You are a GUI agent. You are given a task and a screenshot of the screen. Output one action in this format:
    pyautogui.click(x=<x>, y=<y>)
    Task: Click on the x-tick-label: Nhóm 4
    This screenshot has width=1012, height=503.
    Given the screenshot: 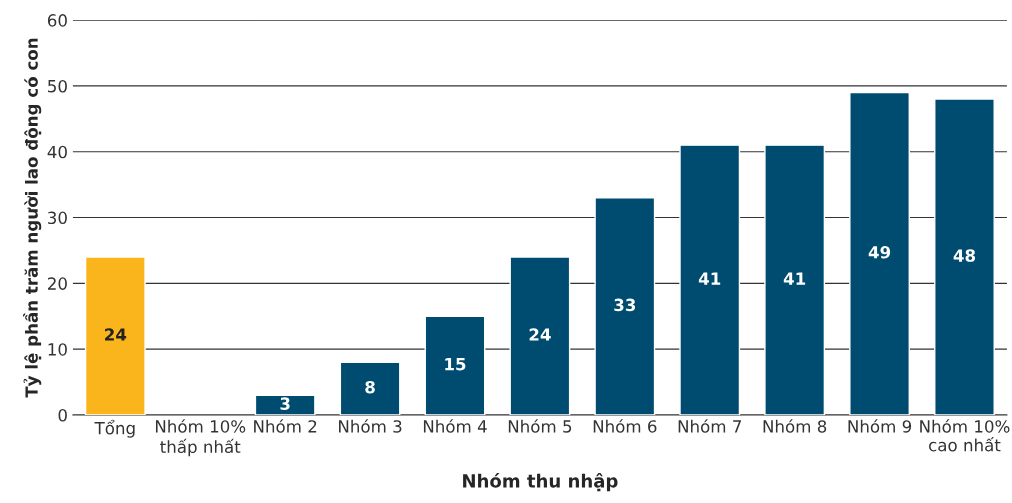 What is the action you would take?
    pyautogui.click(x=455, y=426)
    